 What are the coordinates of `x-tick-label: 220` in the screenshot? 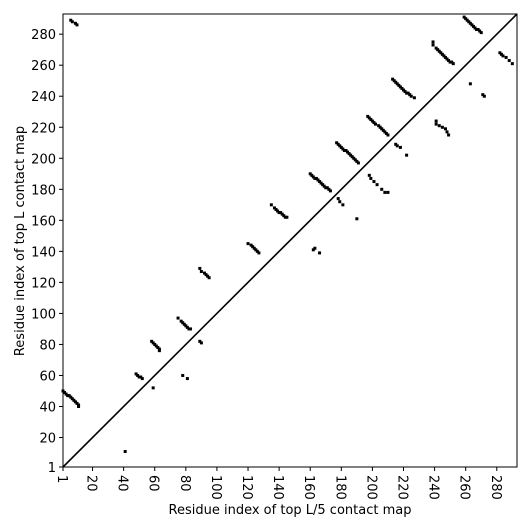 It's located at (402, 487).